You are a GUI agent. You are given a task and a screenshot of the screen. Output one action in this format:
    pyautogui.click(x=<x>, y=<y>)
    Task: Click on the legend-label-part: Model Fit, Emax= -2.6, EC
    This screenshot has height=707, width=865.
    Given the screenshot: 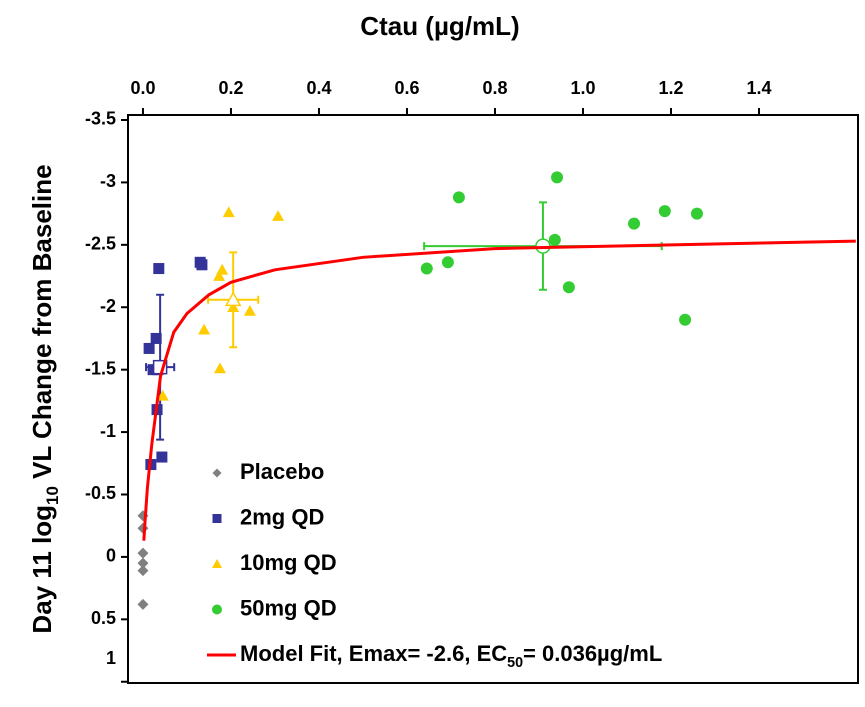 What is the action you would take?
    pyautogui.click(x=373, y=653)
    